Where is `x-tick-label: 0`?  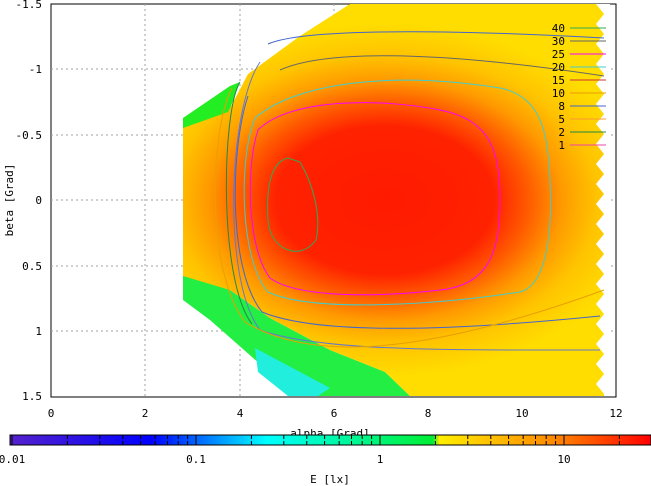
x-tick-label: 0 is located at coordinates (51, 413).